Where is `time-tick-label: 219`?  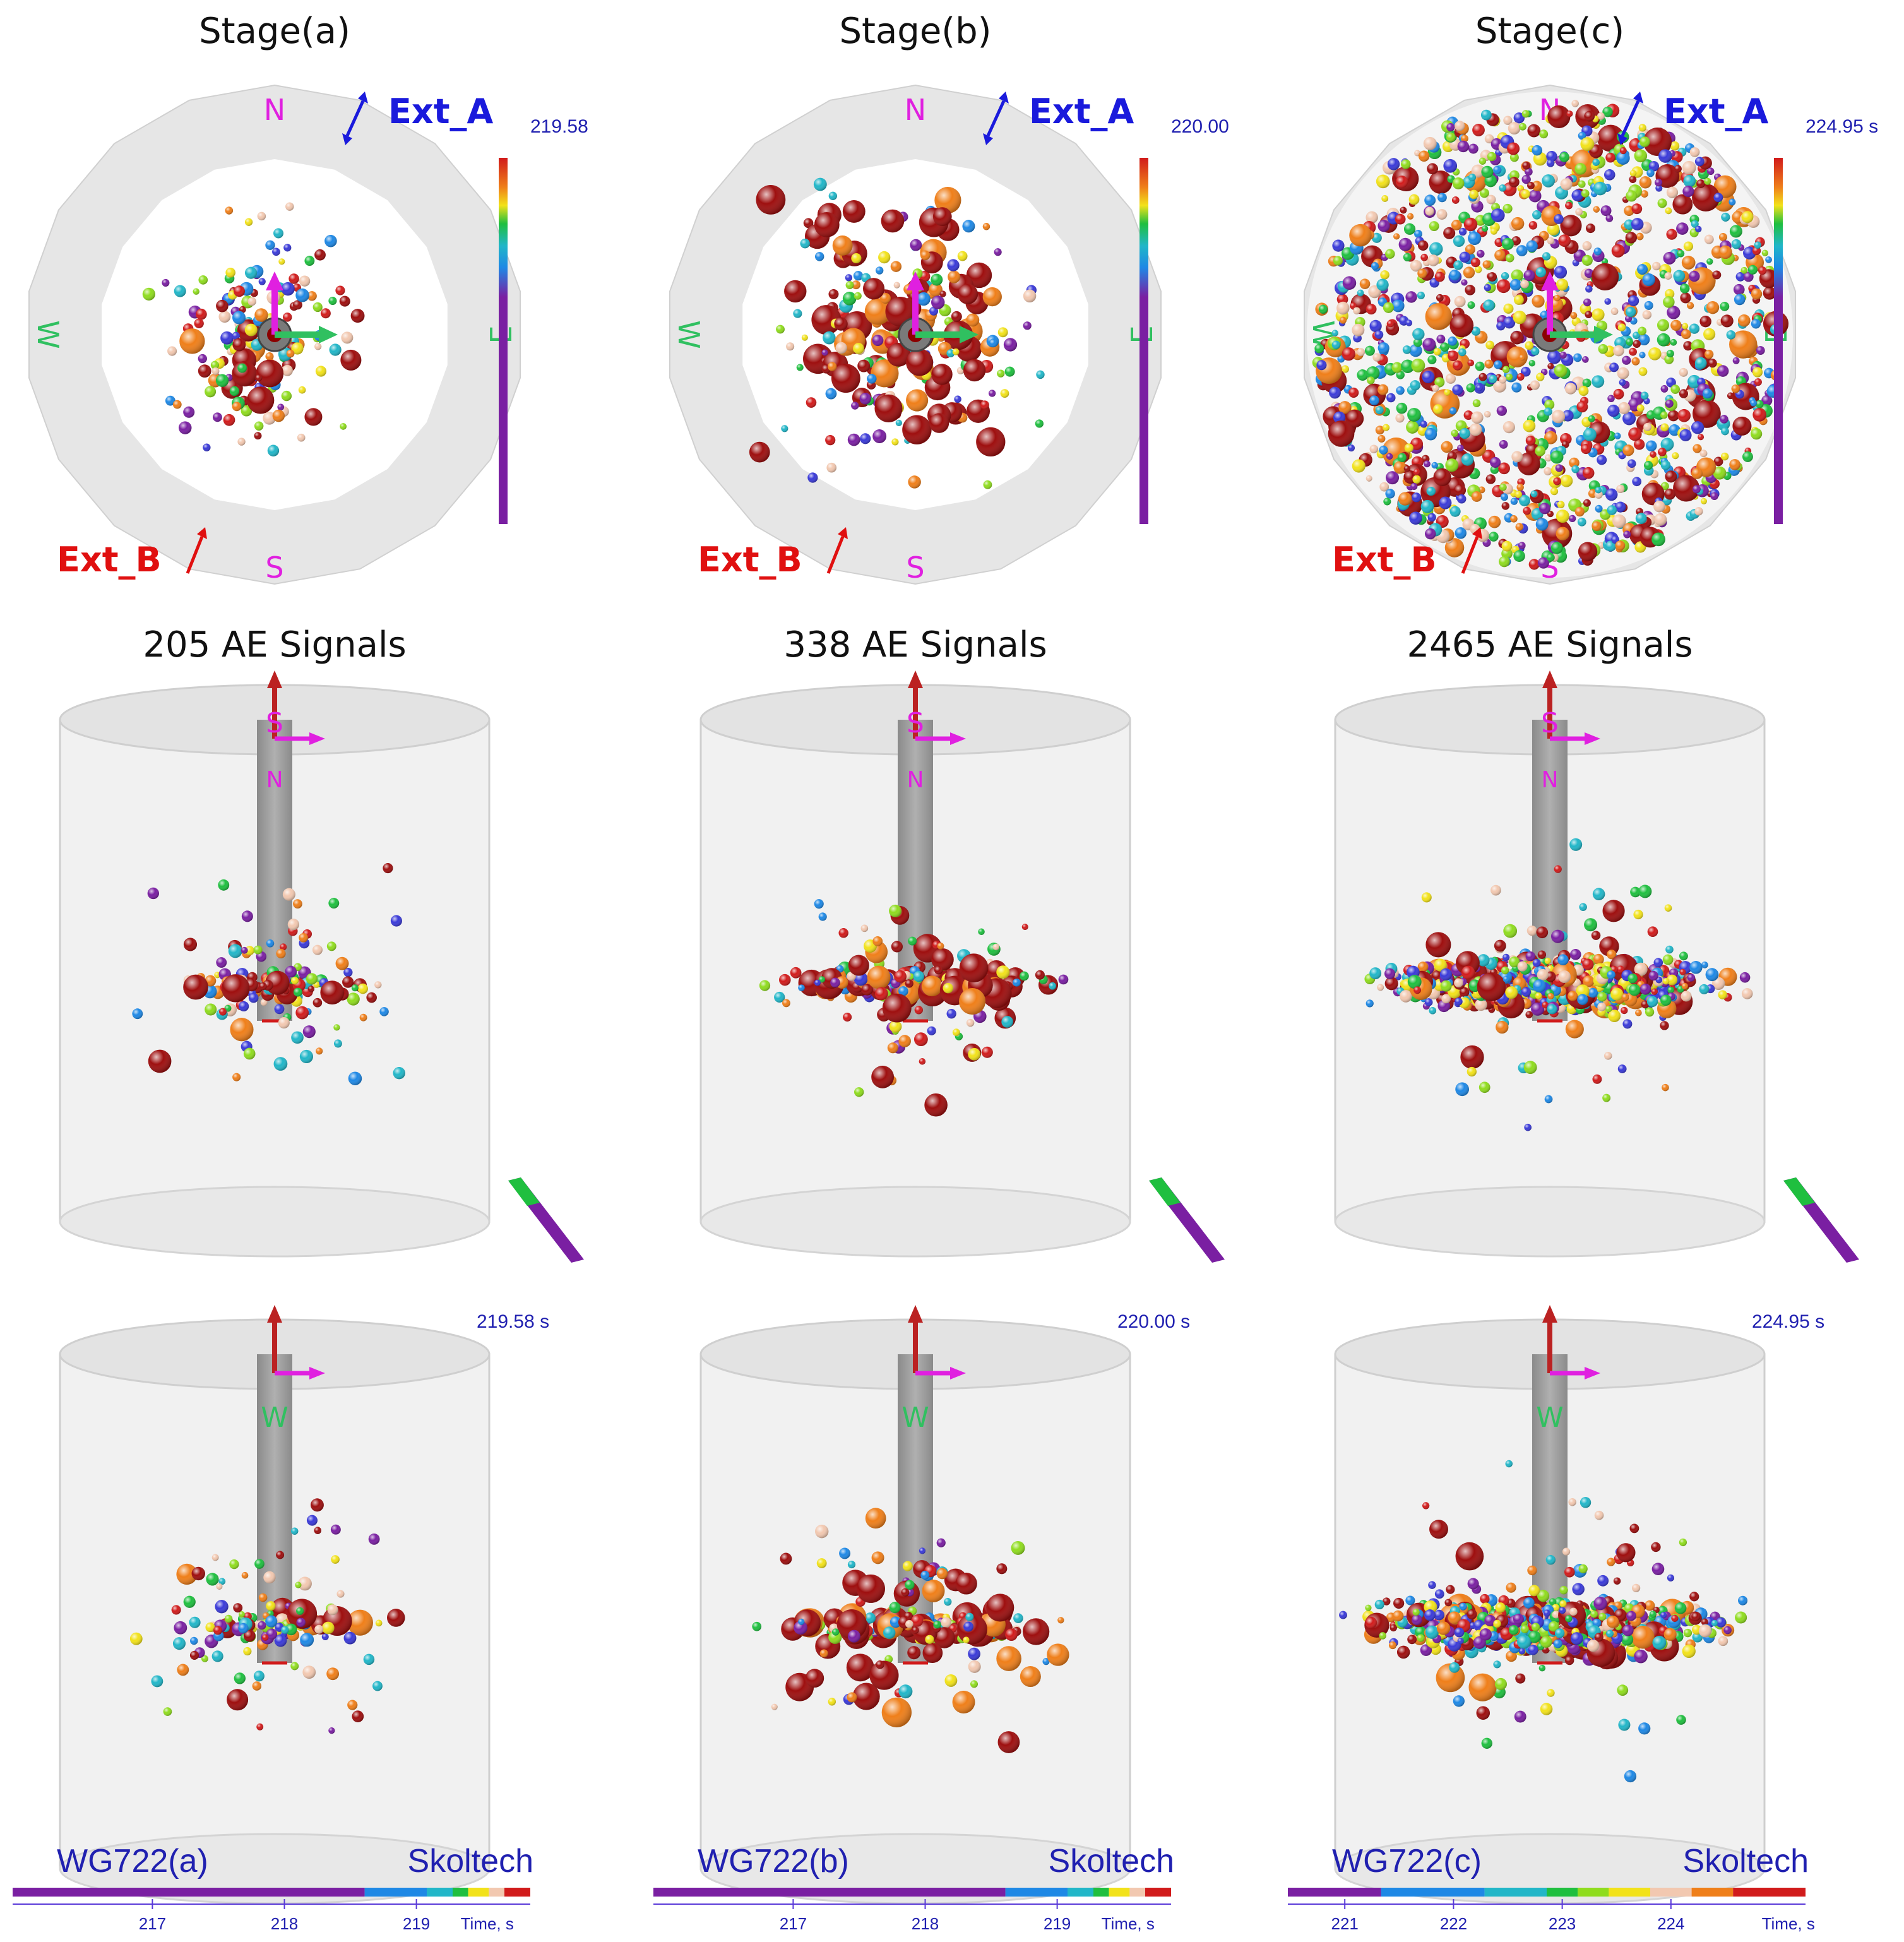 time-tick-label: 219 is located at coordinates (1057, 1923).